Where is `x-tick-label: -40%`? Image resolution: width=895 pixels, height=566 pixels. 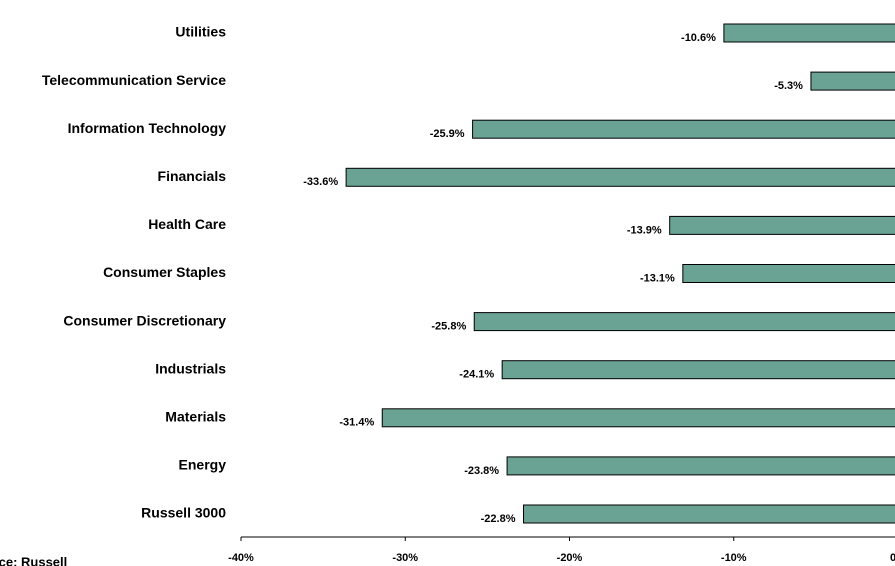 x-tick-label: -40% is located at coordinates (241, 558).